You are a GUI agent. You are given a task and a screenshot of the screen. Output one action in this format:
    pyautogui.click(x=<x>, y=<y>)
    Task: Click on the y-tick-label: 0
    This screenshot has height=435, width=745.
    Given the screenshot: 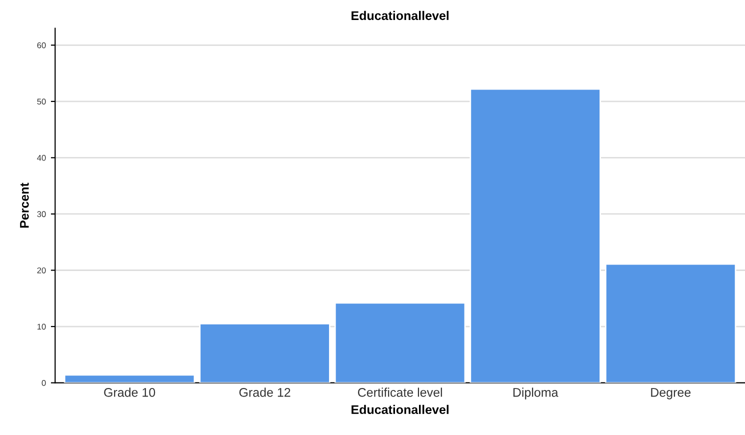 What is the action you would take?
    pyautogui.click(x=44, y=383)
    